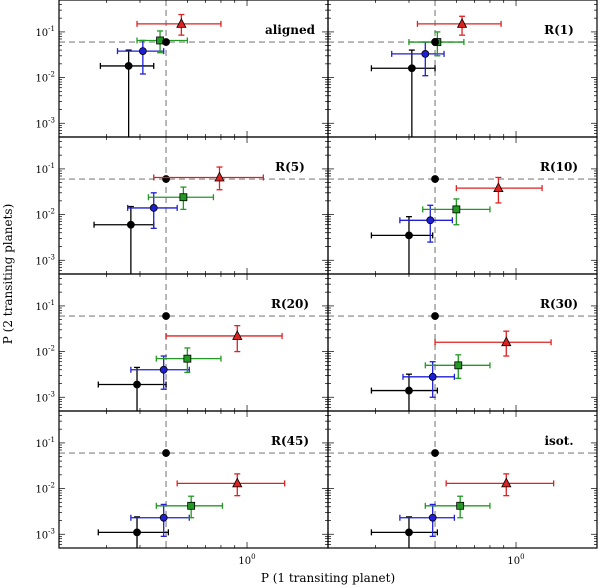 The image size is (600, 588). I want to click on panel-label: isot., so click(558, 441).